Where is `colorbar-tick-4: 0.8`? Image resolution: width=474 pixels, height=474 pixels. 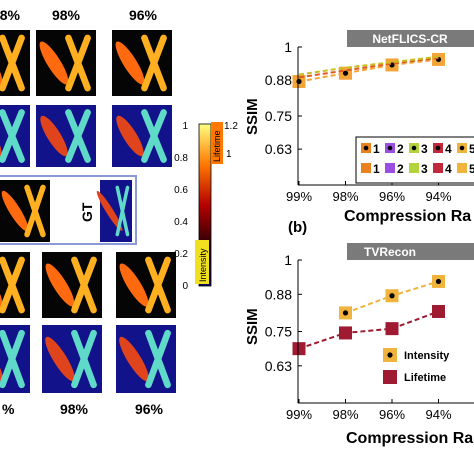 colorbar-tick-4: 0.8 is located at coordinates (181, 158).